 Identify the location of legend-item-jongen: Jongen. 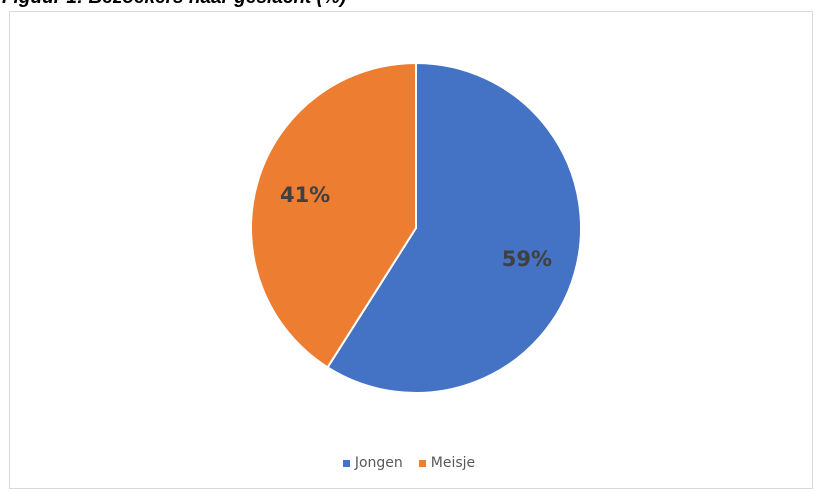
(372, 463).